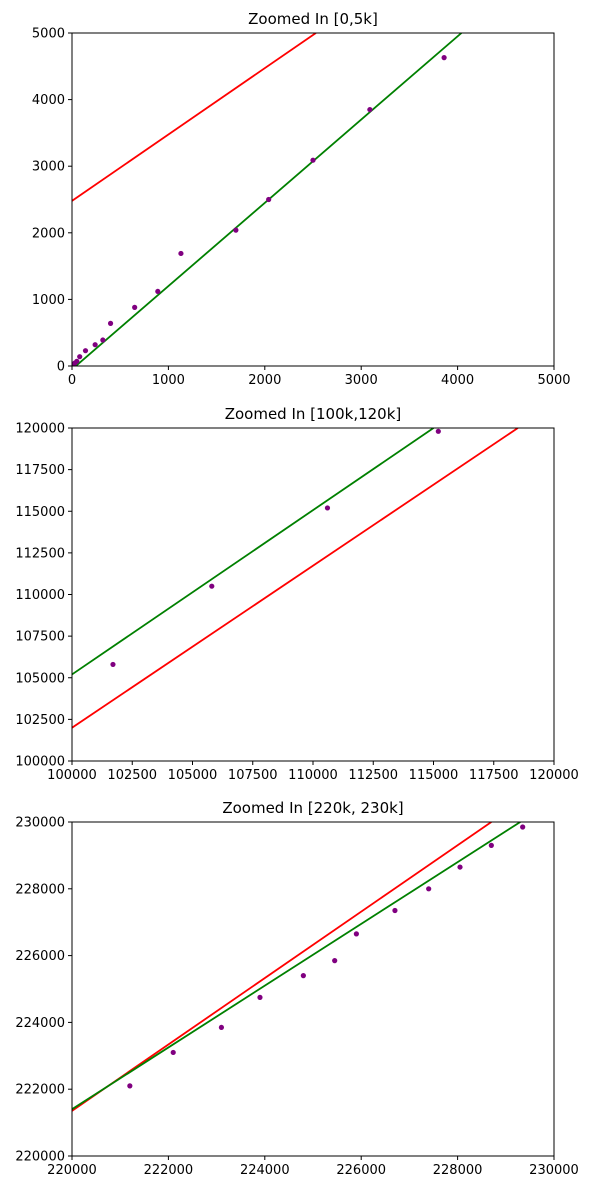 Image resolution: width=590 pixels, height=1190 pixels. Describe the element at coordinates (313, 19) in the screenshot. I see `chart-title: Zoomed In [0,5k]` at that location.